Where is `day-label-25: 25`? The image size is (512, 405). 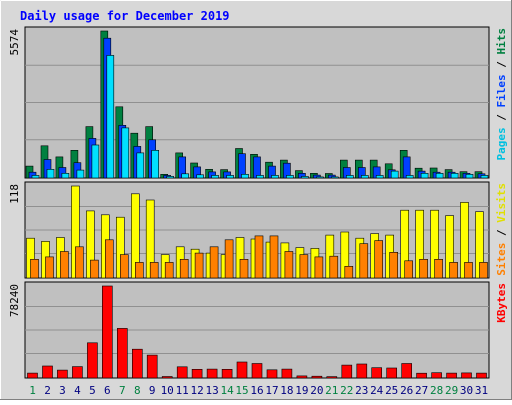 day-label-25: 25 is located at coordinates (391, 390).